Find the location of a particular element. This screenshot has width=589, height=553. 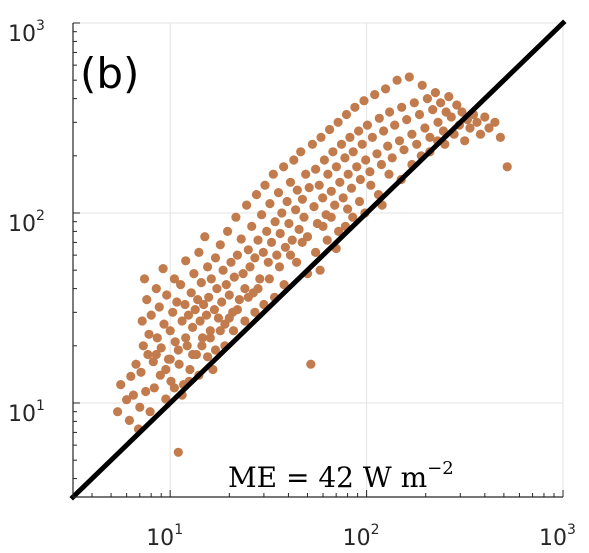

me-annotation: ME = 42 W m−2 is located at coordinates (341, 476).